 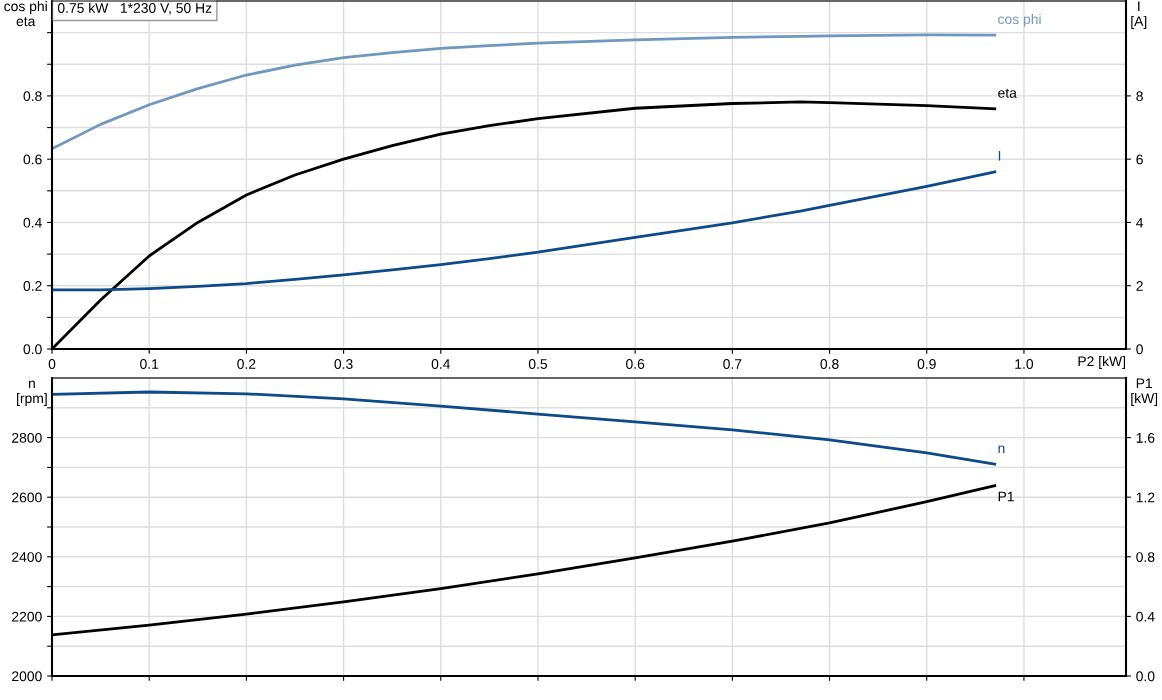 What do you see at coordinates (635, 364) in the screenshot?
I see `x-tick-label: 0.6` at bounding box center [635, 364].